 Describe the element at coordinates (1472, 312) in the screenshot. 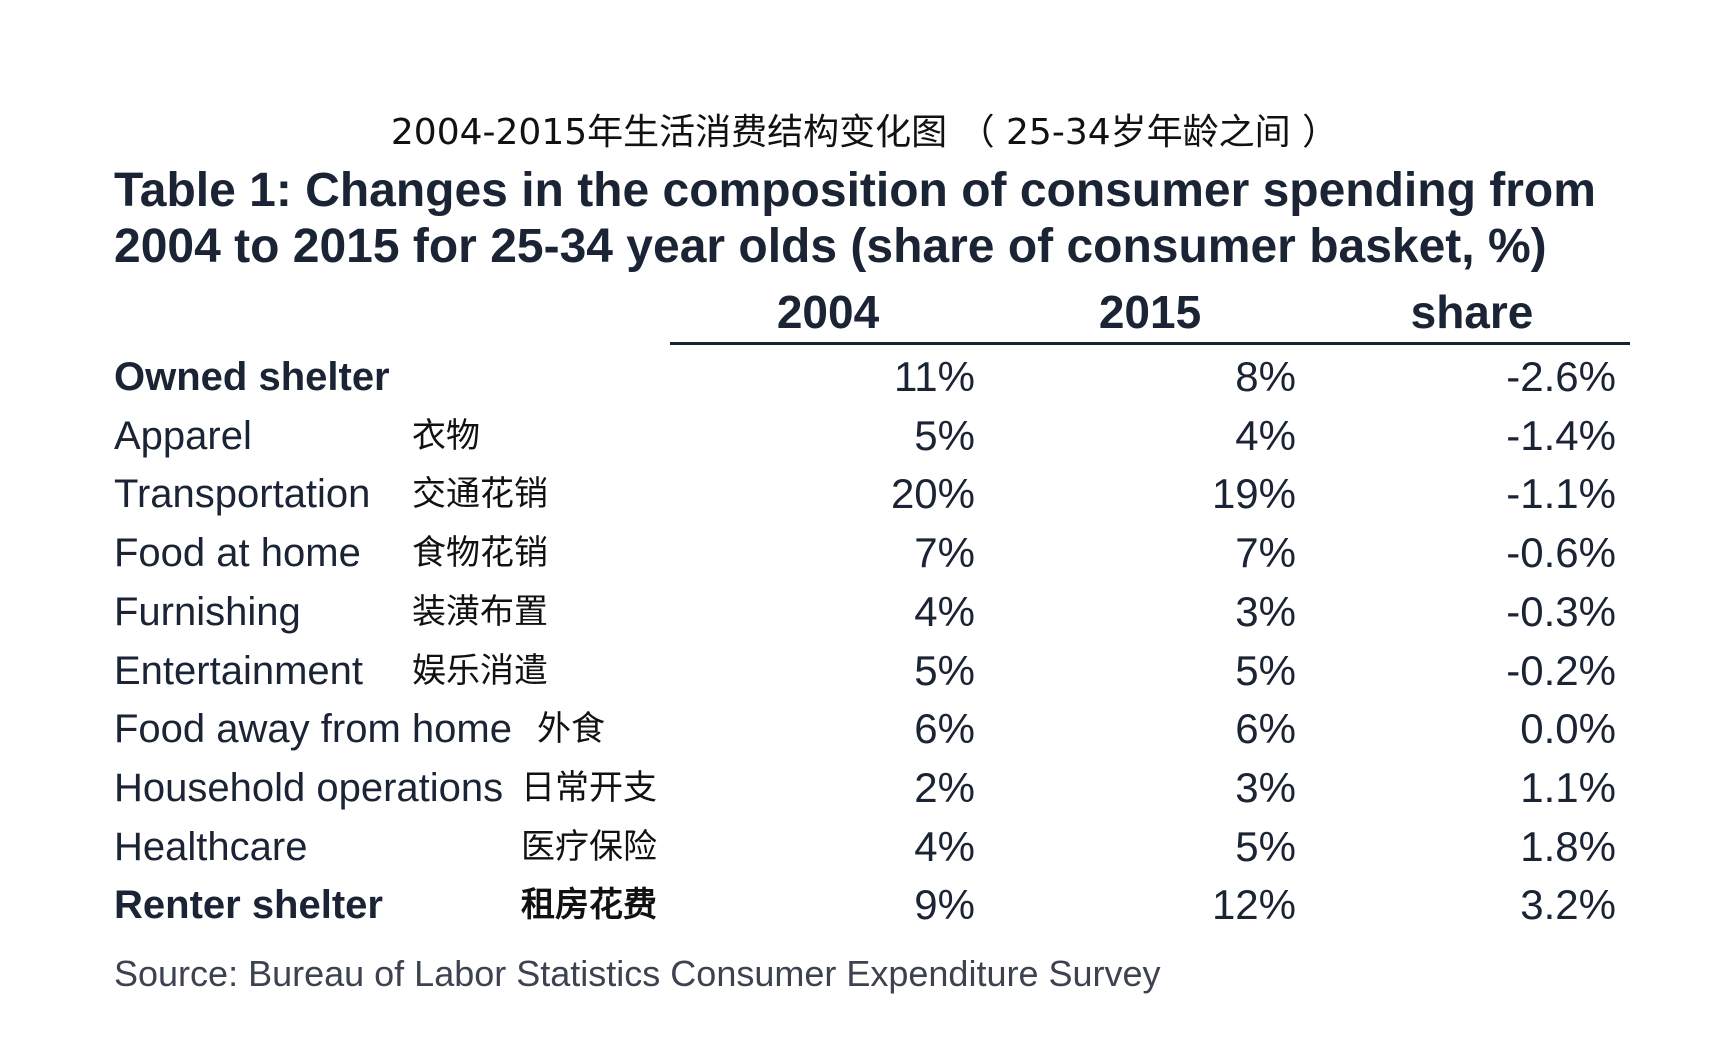

I see `column-header-share: share` at that location.